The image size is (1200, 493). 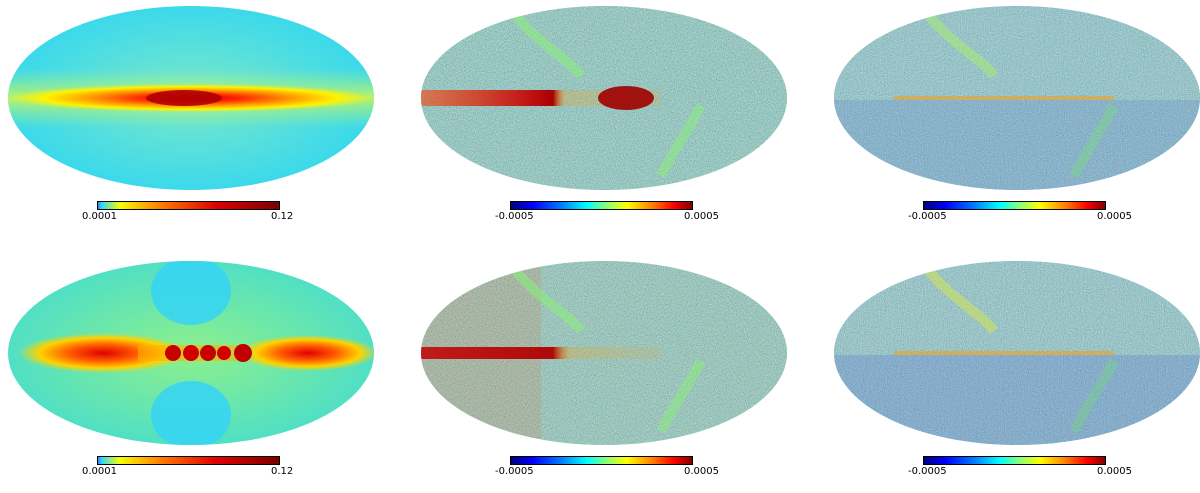 What do you see at coordinates (306, 353) in the screenshot?
I see `band-right` at bounding box center [306, 353].